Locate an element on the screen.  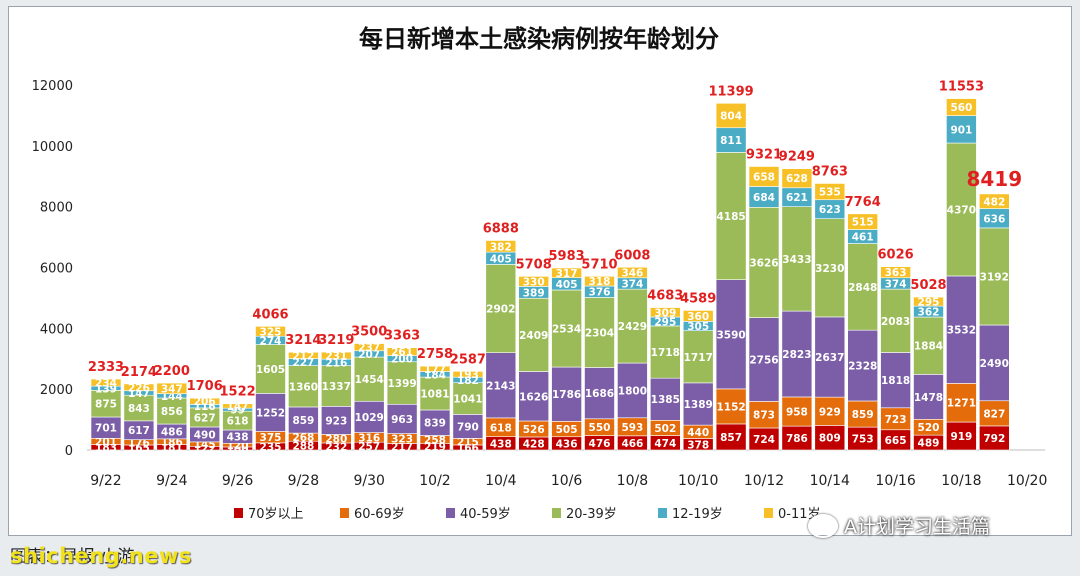
bar-segment-10/14-70岁以上 is located at coordinates (830, 438).